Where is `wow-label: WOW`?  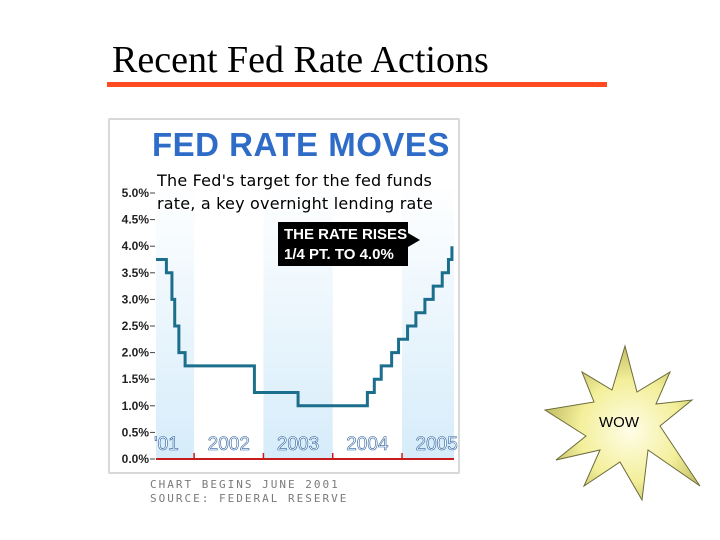
wow-label: WOW is located at coordinates (619, 422).